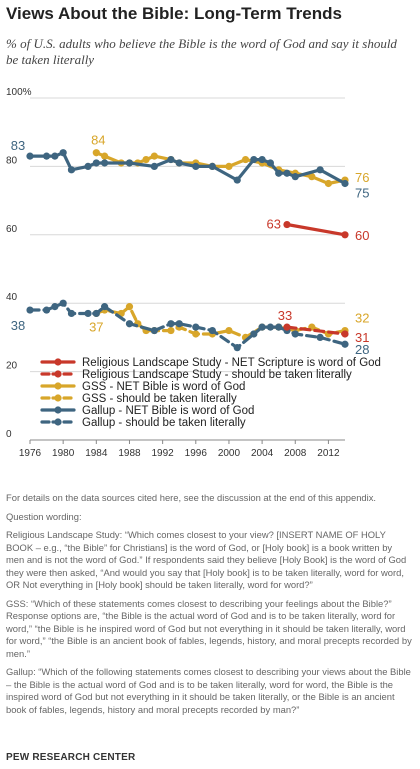 This screenshot has width=420, height=769. Describe the element at coordinates (12, 366) in the screenshot. I see `y-tick-label: 20` at that location.